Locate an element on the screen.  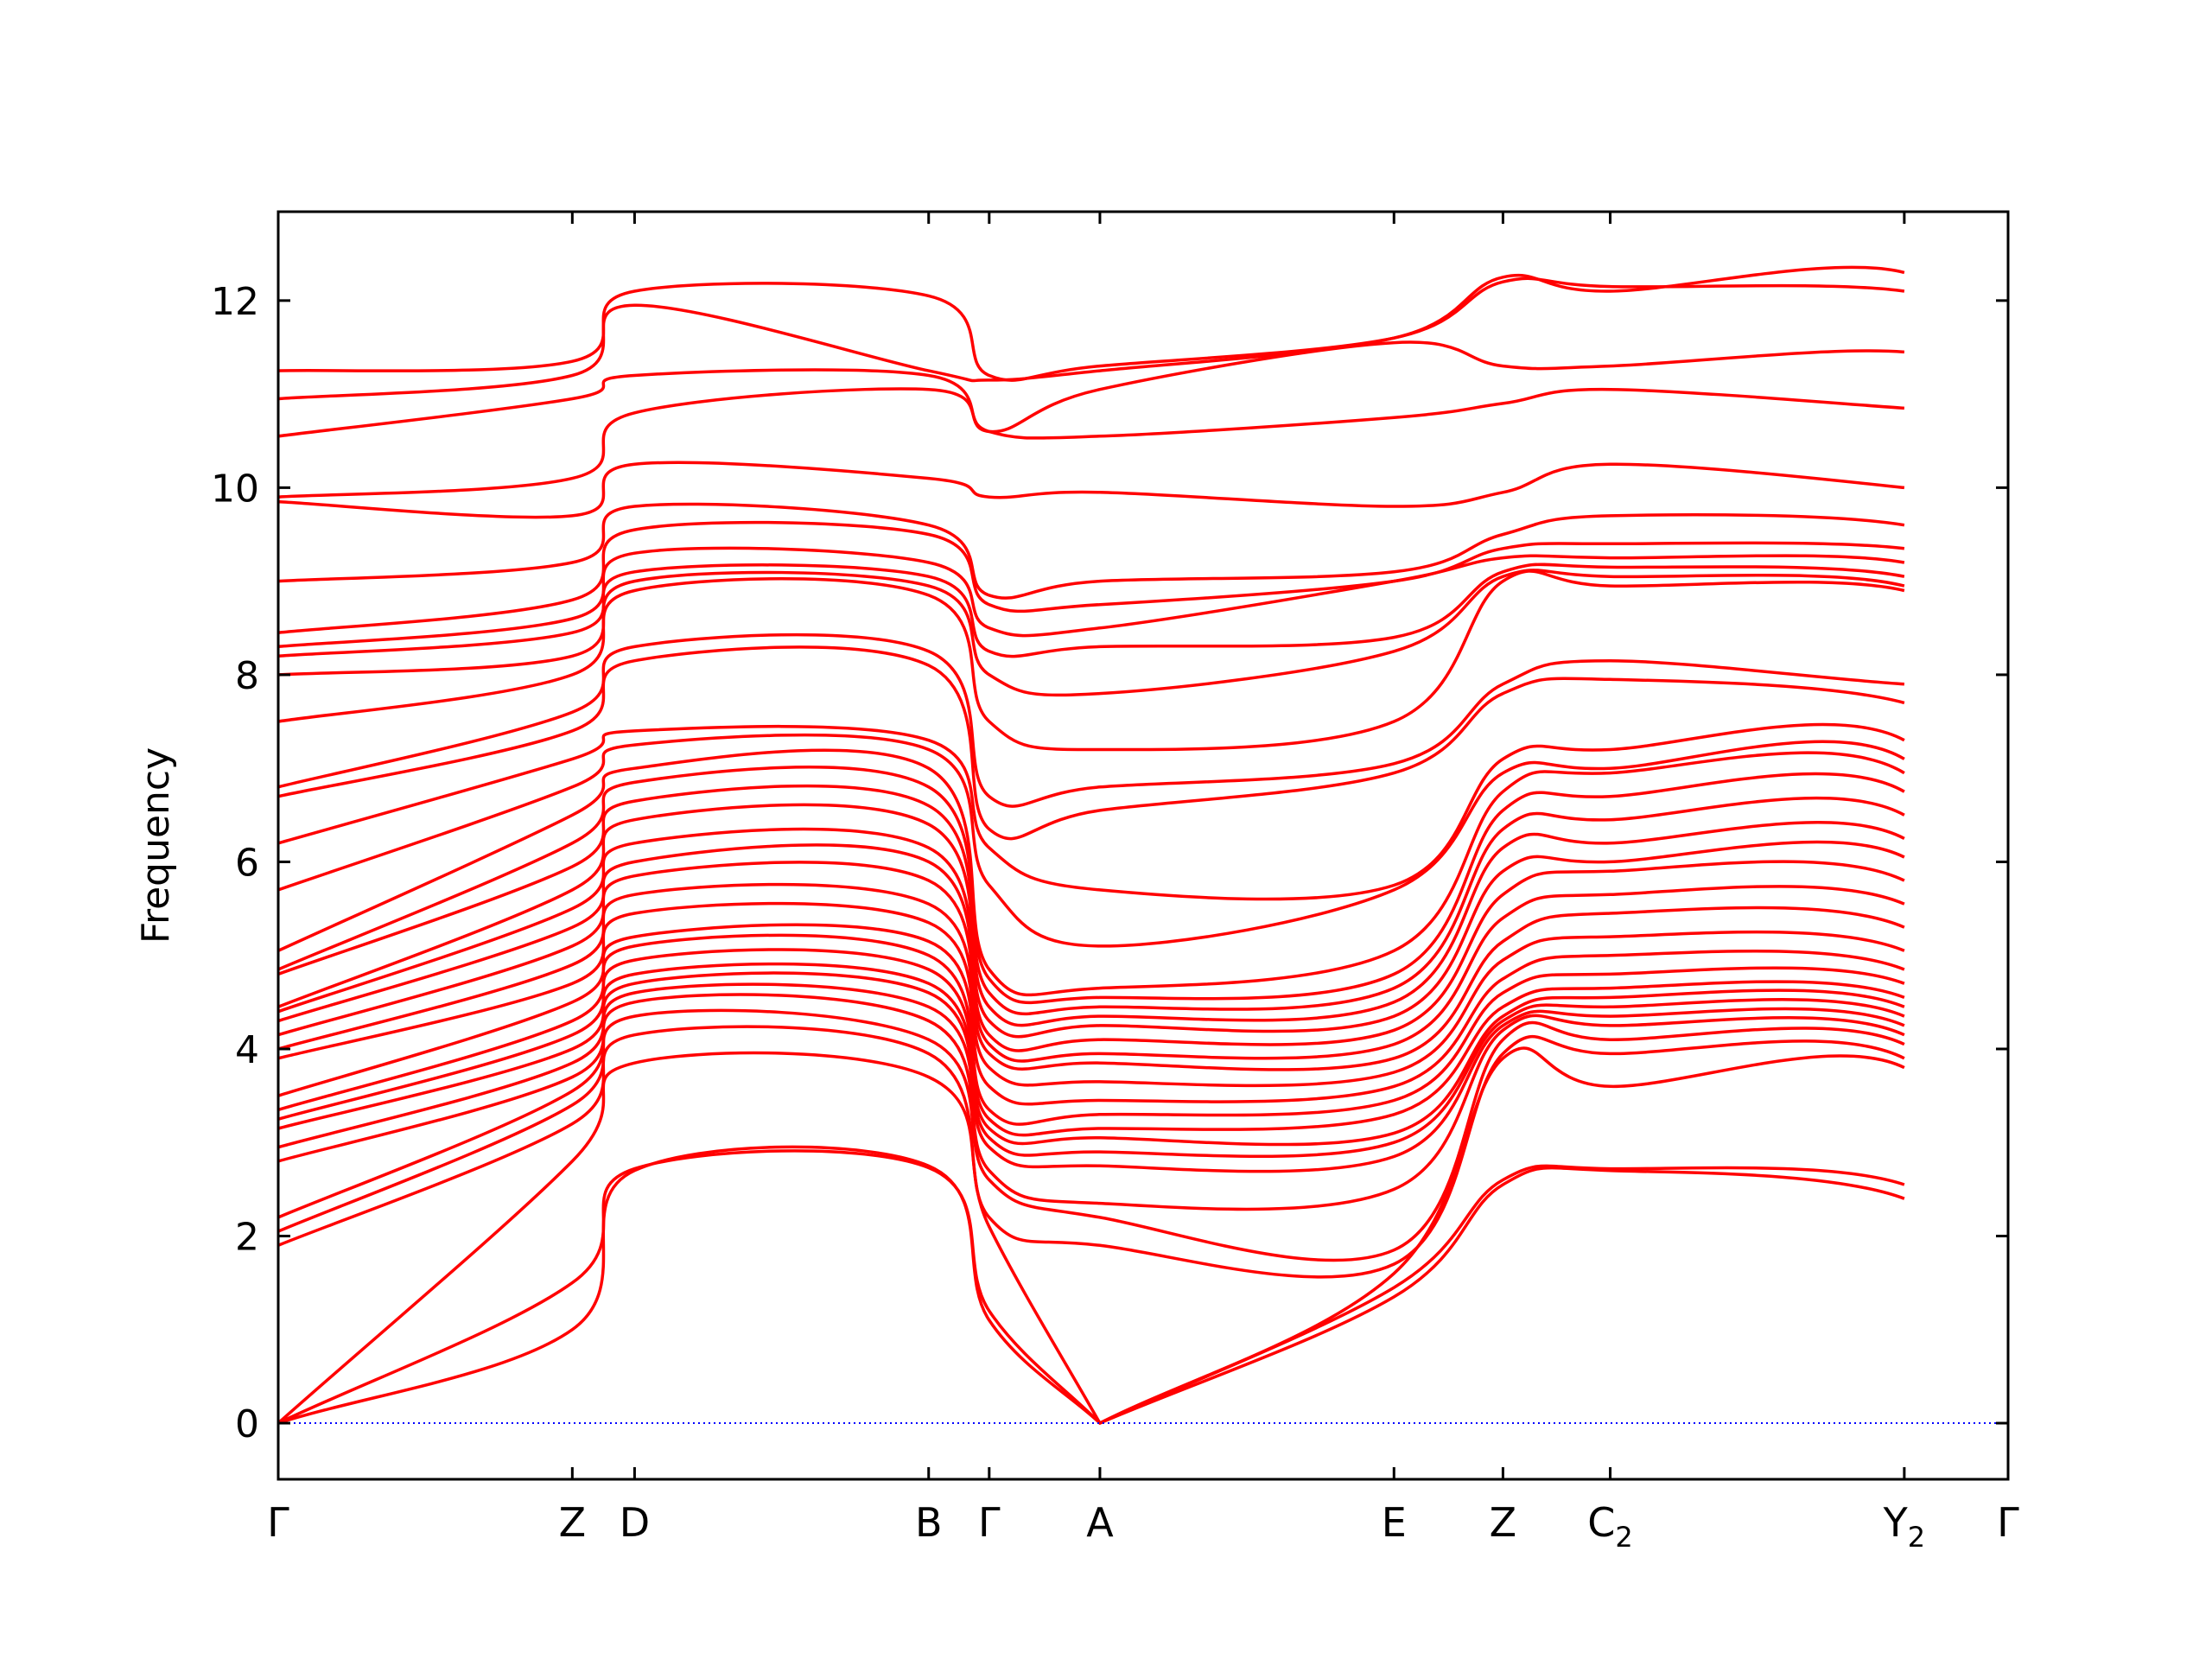
y-tick-label: 10 is located at coordinates (235, 489).